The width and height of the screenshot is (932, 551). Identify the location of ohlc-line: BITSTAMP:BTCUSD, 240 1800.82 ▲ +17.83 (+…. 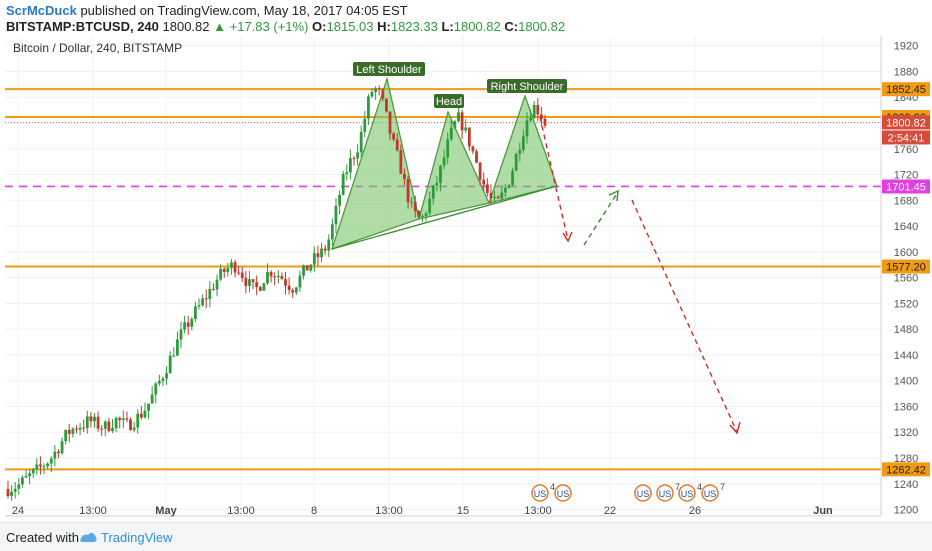
(285, 26).